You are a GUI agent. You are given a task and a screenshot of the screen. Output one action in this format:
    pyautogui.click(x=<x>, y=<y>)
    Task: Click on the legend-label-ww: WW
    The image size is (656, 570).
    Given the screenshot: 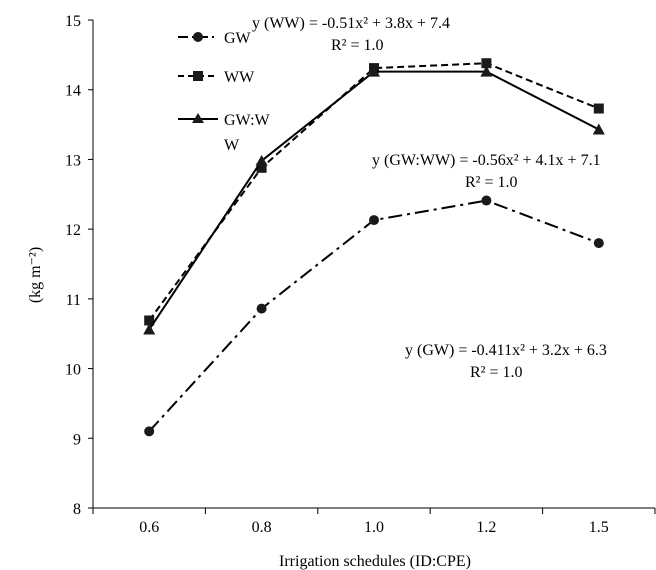 What is the action you would take?
    pyautogui.click(x=239, y=77)
    